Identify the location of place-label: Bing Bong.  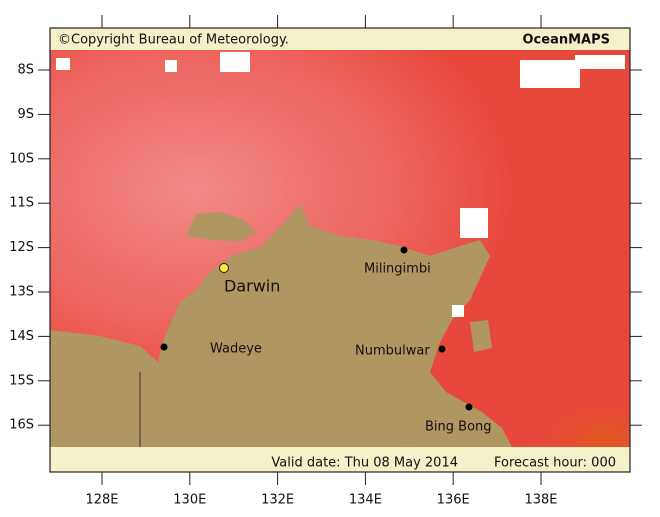
(458, 427).